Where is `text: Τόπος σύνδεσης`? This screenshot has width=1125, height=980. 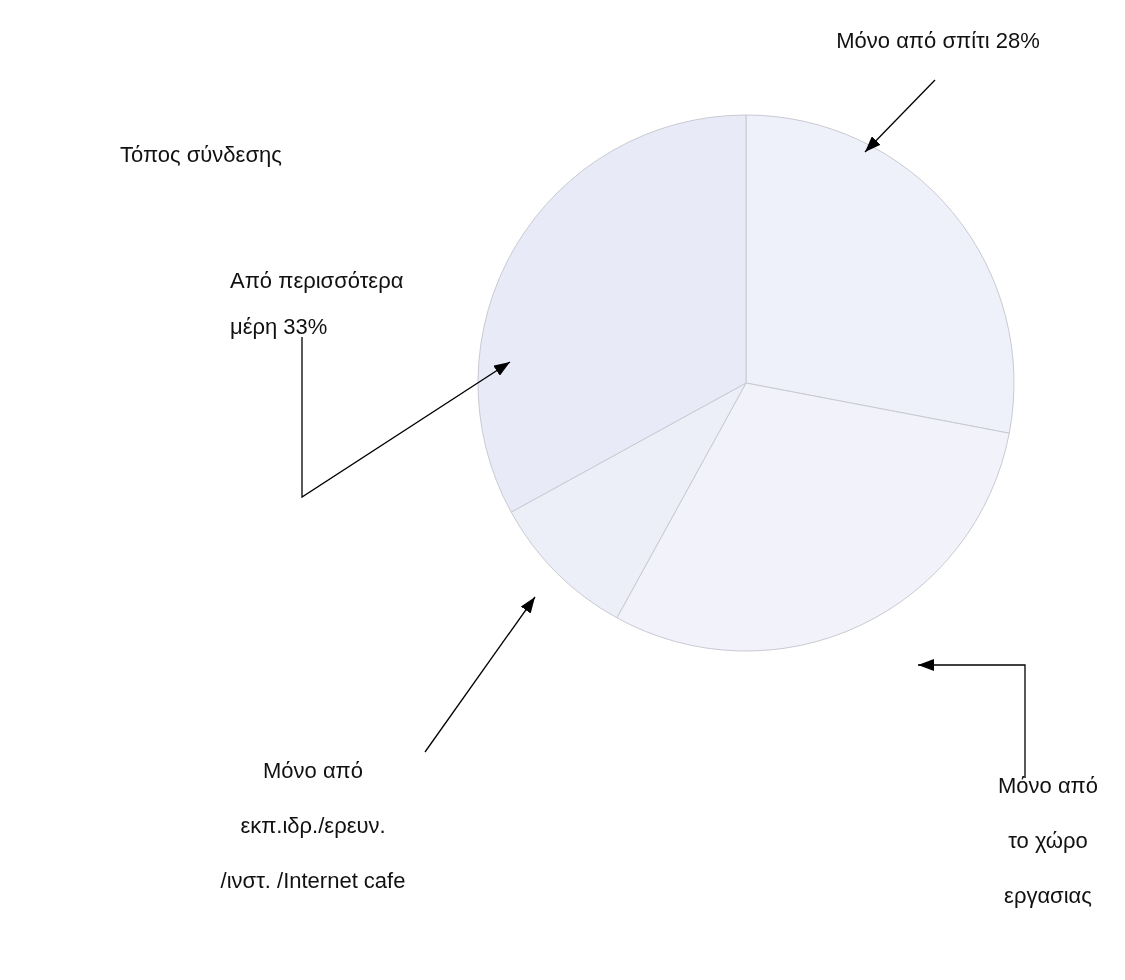
text: Τόπος σύνδεσης is located at coordinates (201, 154).